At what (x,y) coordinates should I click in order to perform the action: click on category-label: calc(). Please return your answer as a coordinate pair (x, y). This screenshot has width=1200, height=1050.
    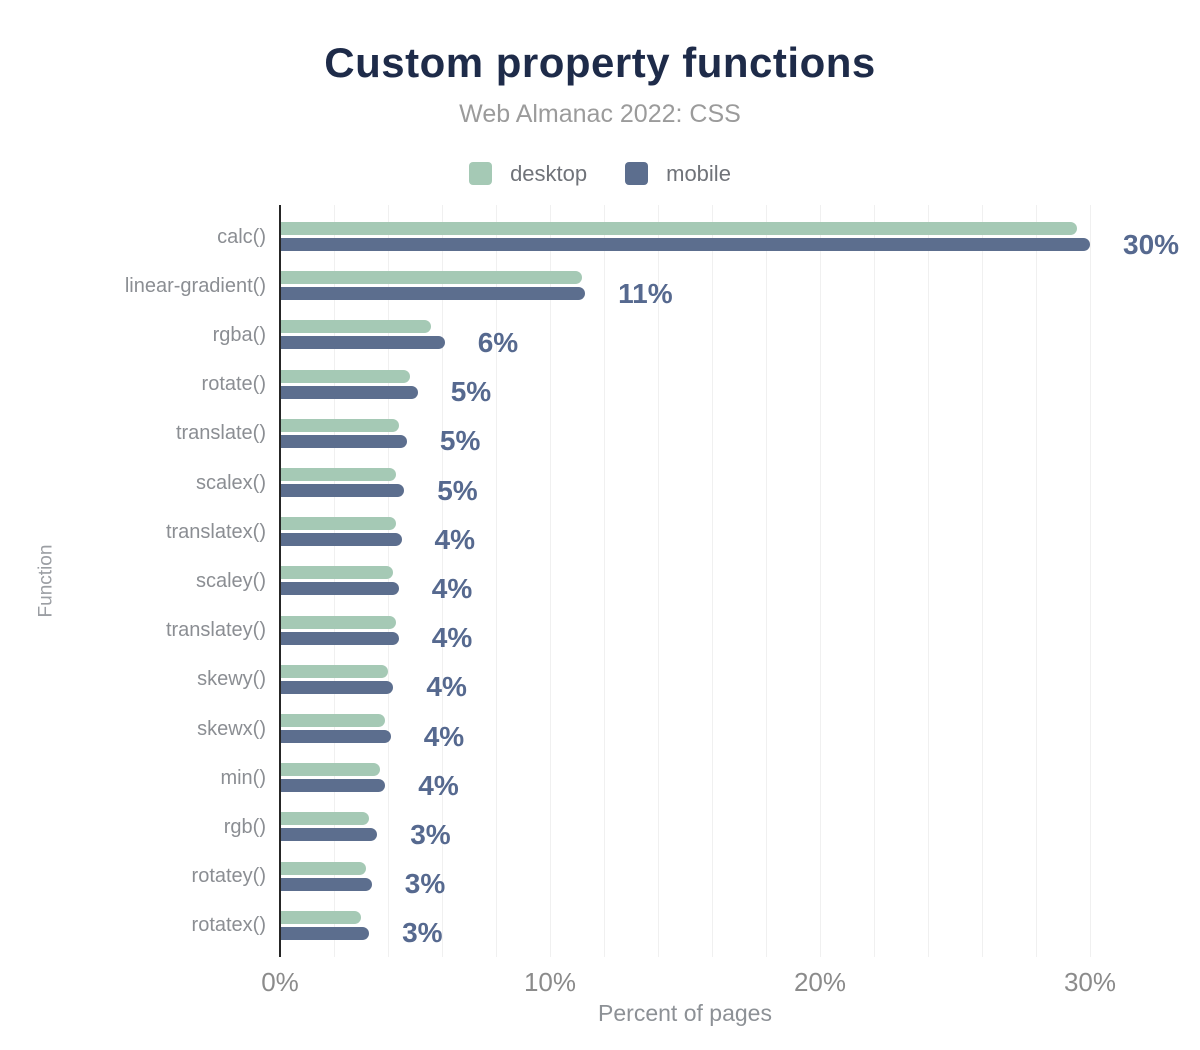
    Looking at the image, I should click on (241, 236).